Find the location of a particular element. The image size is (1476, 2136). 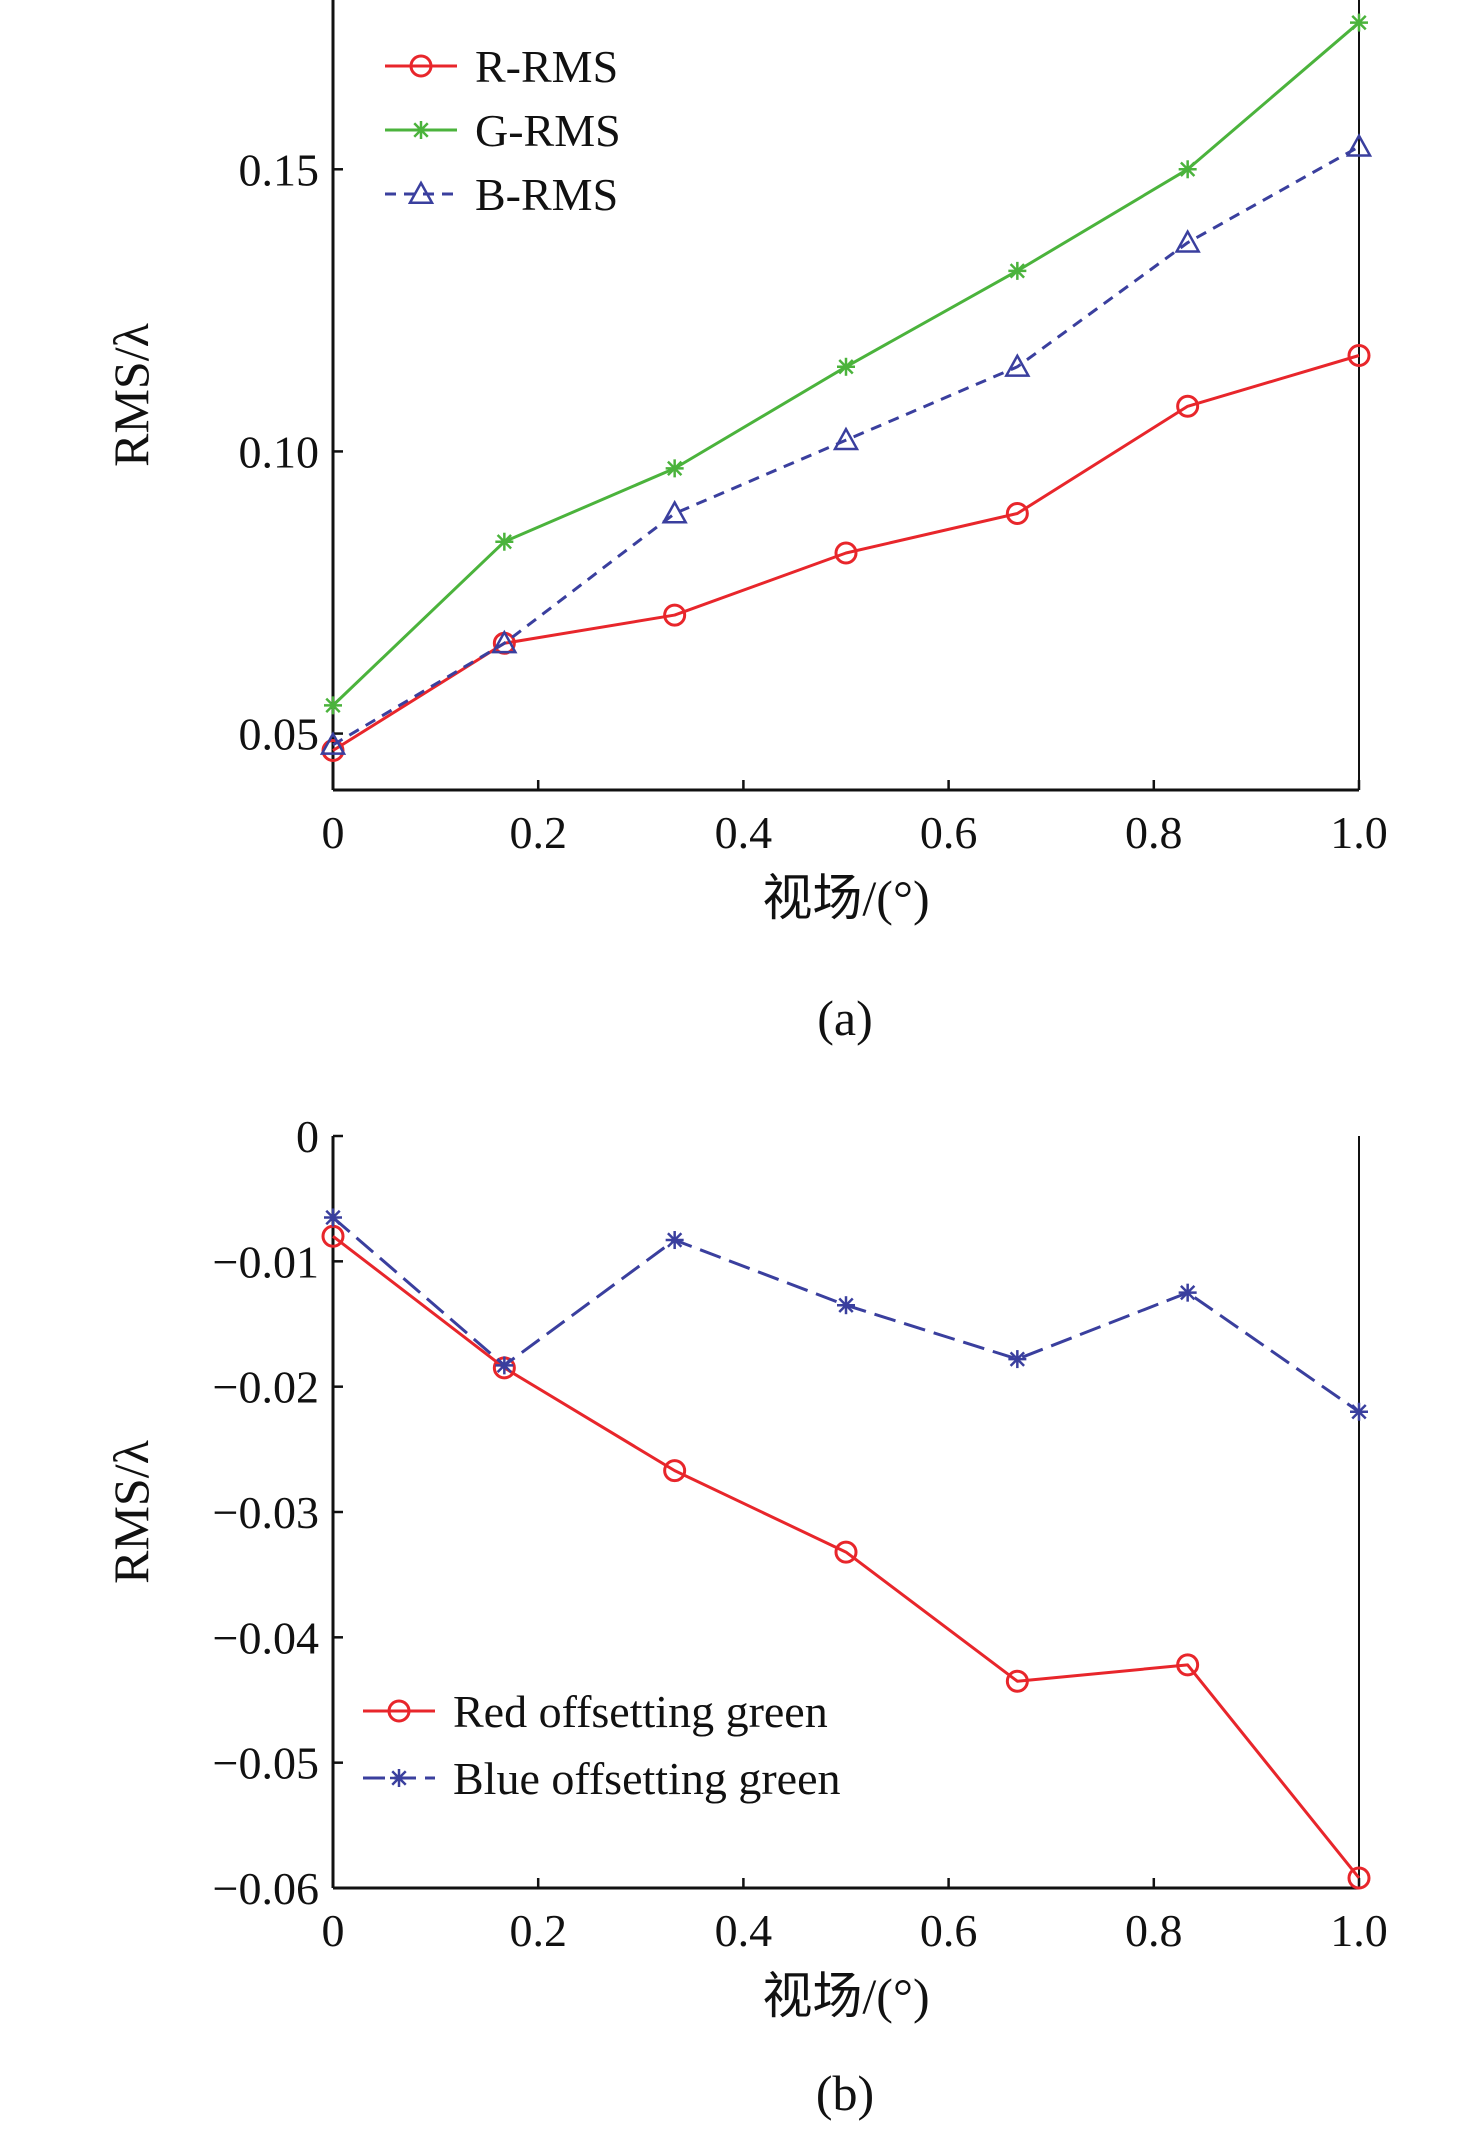

chart-b-y-tick-label: −0.06 is located at coordinates (266, 1888).